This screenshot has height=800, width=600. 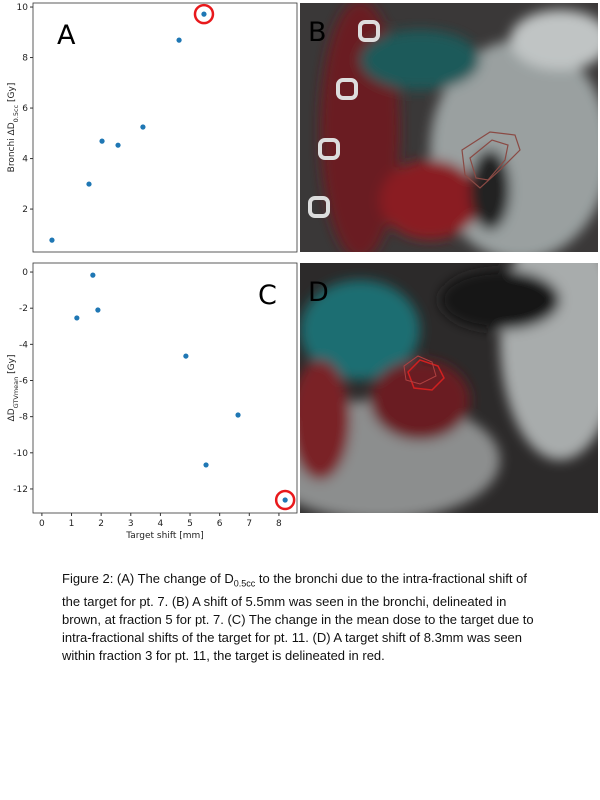 I want to click on panel-label: B, so click(x=317, y=32).